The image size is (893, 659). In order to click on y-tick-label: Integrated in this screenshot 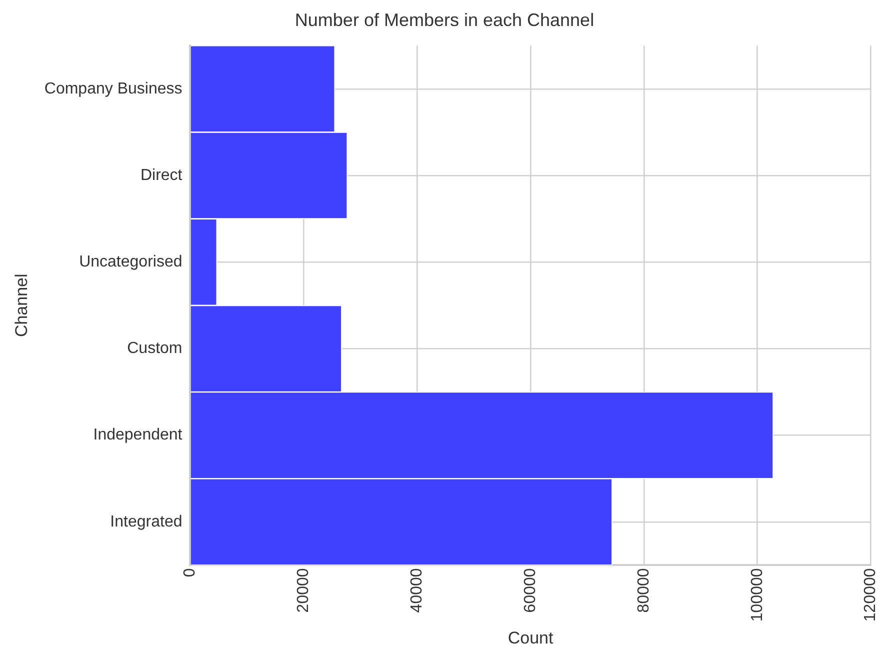, I will do `click(146, 521)`.